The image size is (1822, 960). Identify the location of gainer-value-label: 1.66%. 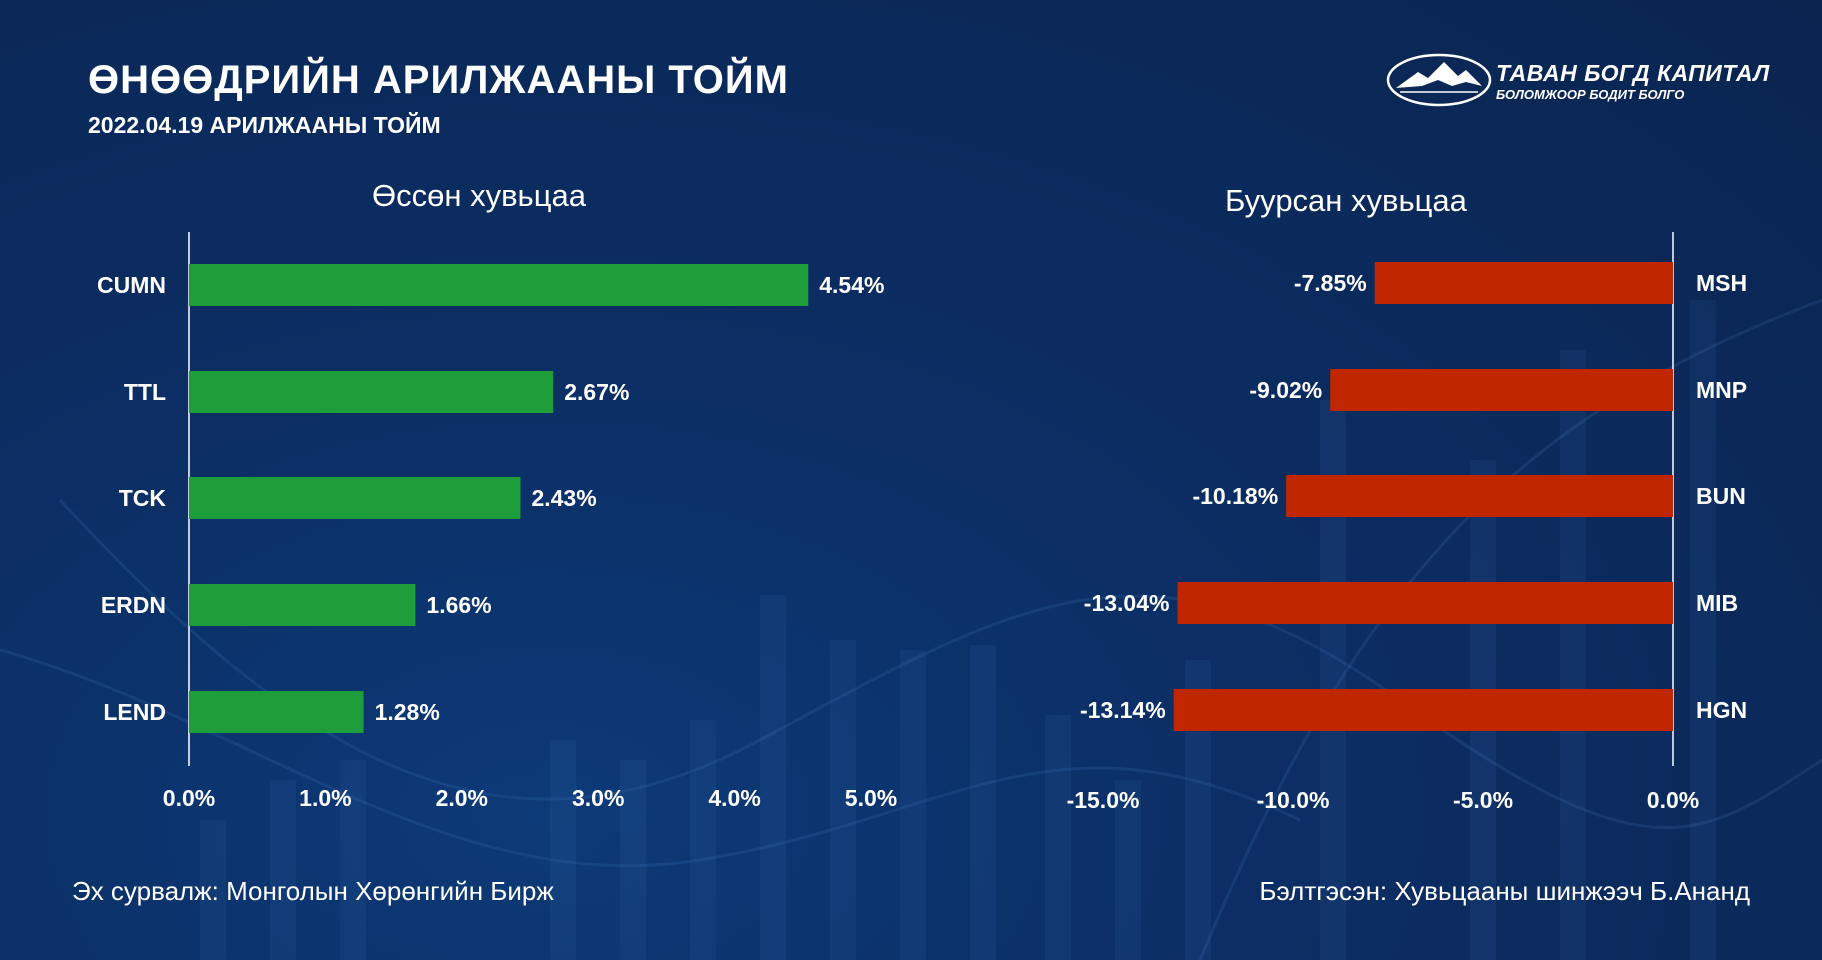
(458, 605).